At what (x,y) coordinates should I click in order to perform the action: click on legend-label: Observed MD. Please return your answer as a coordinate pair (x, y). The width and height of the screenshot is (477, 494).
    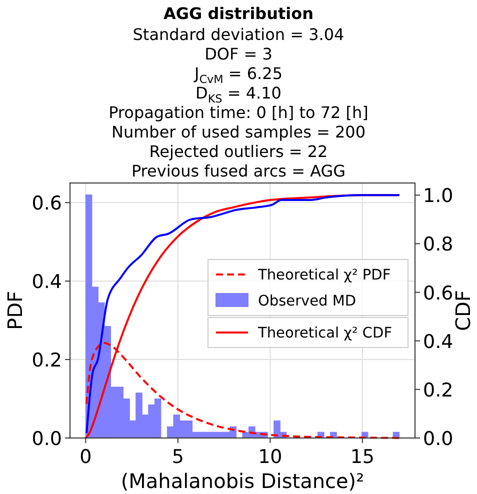
    Looking at the image, I should click on (307, 302).